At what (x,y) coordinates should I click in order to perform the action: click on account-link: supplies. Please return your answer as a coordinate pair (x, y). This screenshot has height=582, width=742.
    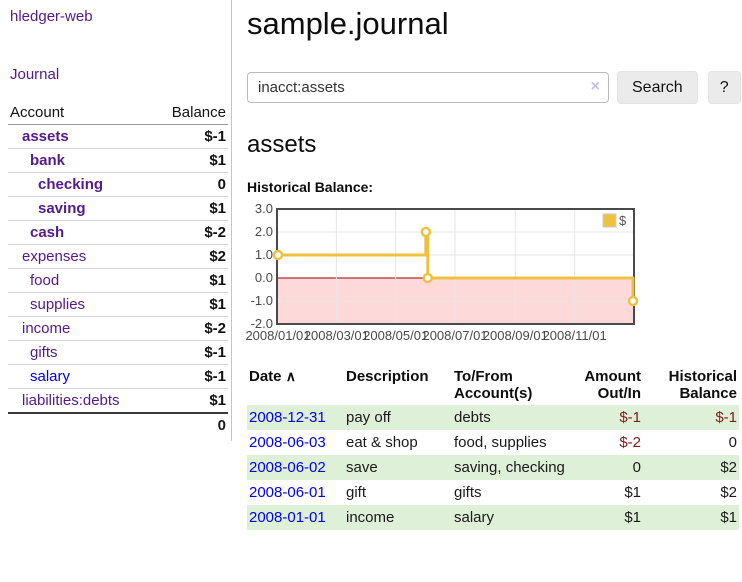
    Looking at the image, I should click on (58, 304).